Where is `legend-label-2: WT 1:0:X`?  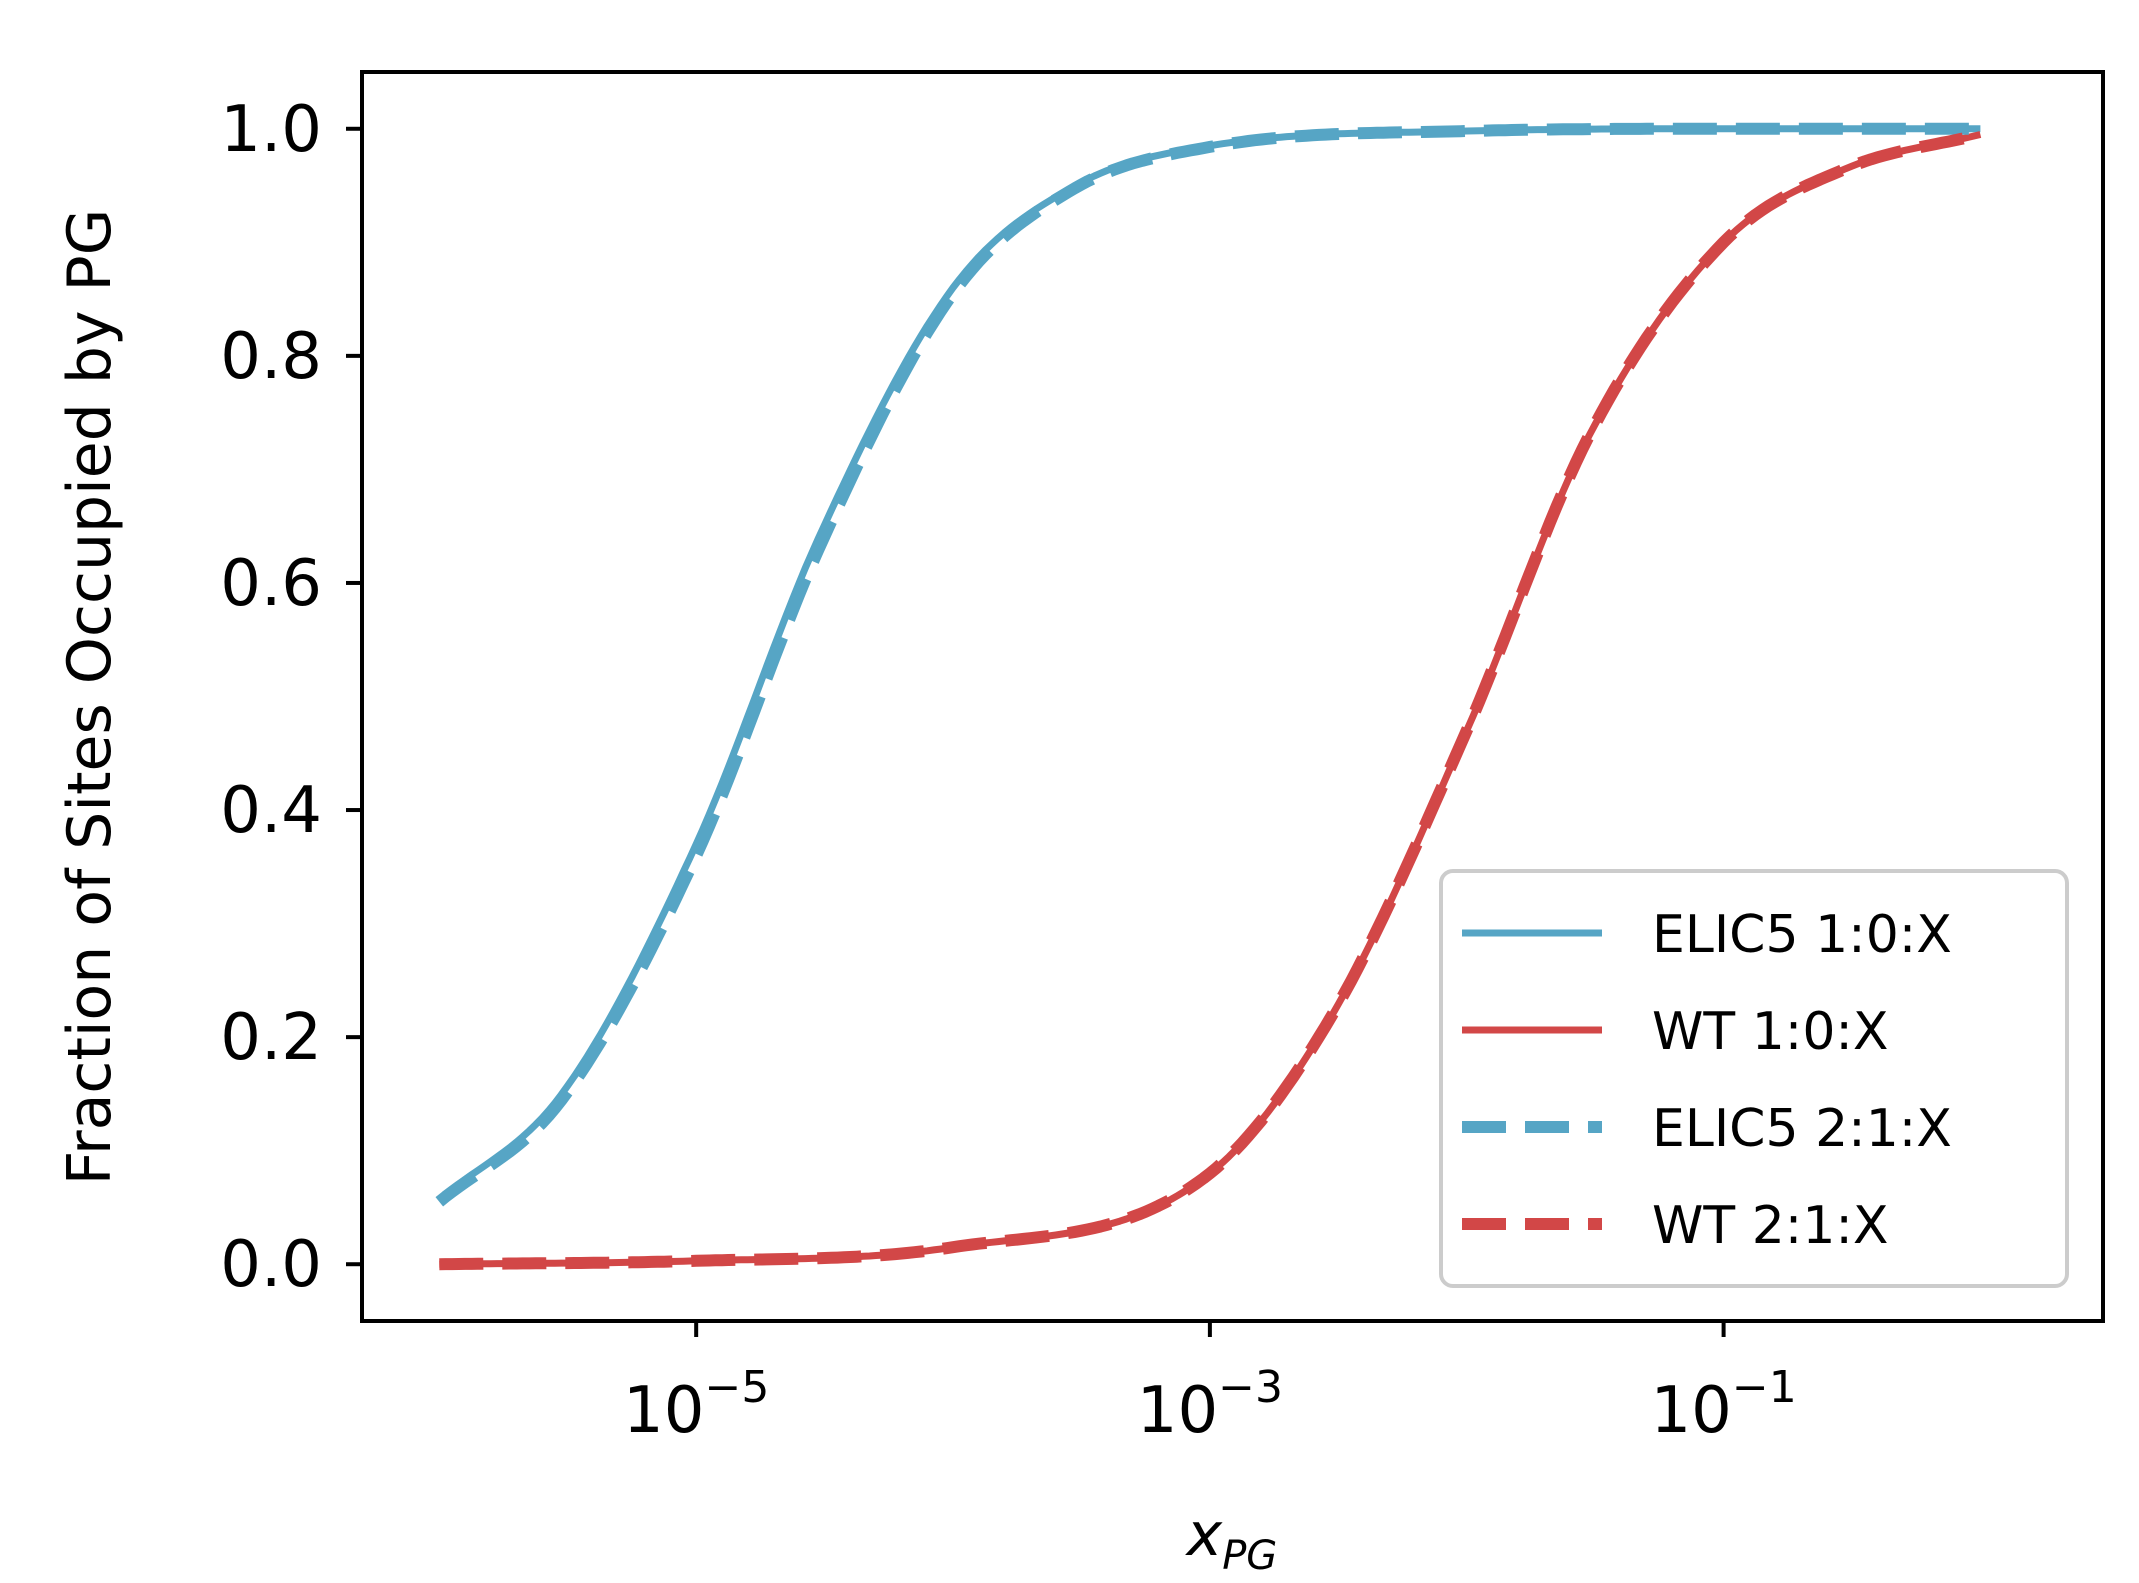 legend-label-2: WT 1:0:X is located at coordinates (1770, 1032).